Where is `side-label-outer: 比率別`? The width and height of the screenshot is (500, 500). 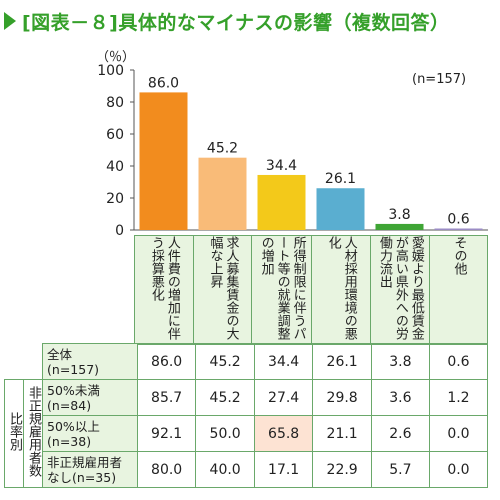 side-label-outer: 比率別 is located at coordinates (14, 433).